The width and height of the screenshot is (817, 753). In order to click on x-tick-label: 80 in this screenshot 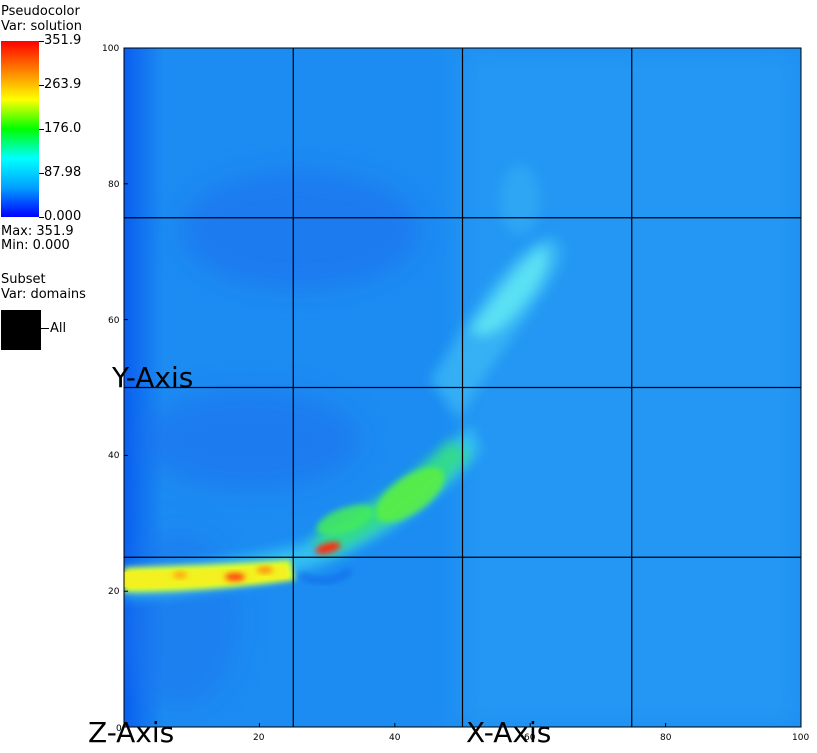, I will do `click(666, 738)`.